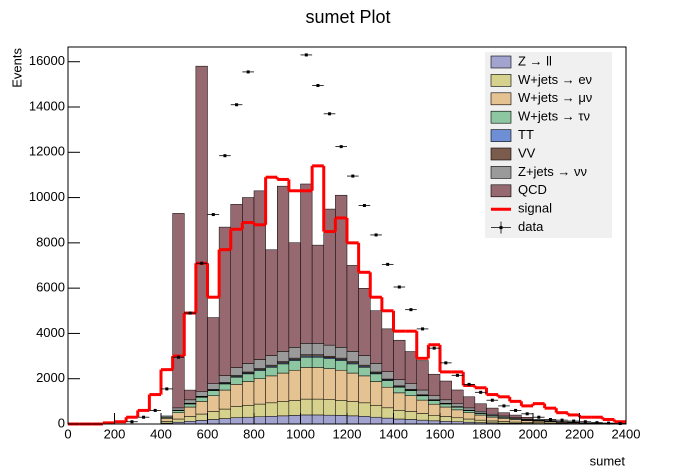 The height and width of the screenshot is (472, 696). I want to click on legend-label: data, so click(531, 226).